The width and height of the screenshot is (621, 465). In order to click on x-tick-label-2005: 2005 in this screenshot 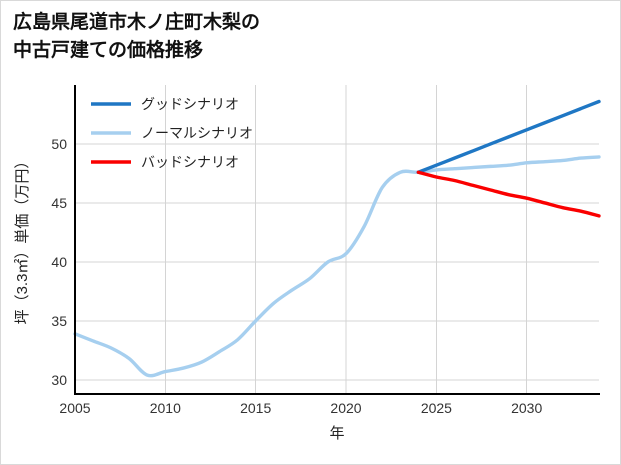, I will do `click(74, 408)`.